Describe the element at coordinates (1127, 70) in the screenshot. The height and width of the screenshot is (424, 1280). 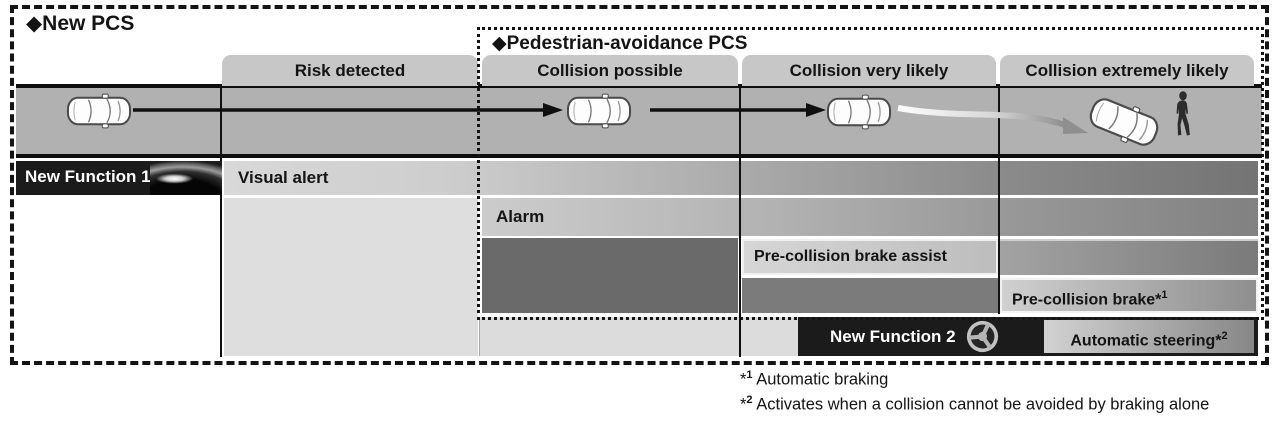
I see `header-collision-extremely-likely: Collision extremely likely` at that location.